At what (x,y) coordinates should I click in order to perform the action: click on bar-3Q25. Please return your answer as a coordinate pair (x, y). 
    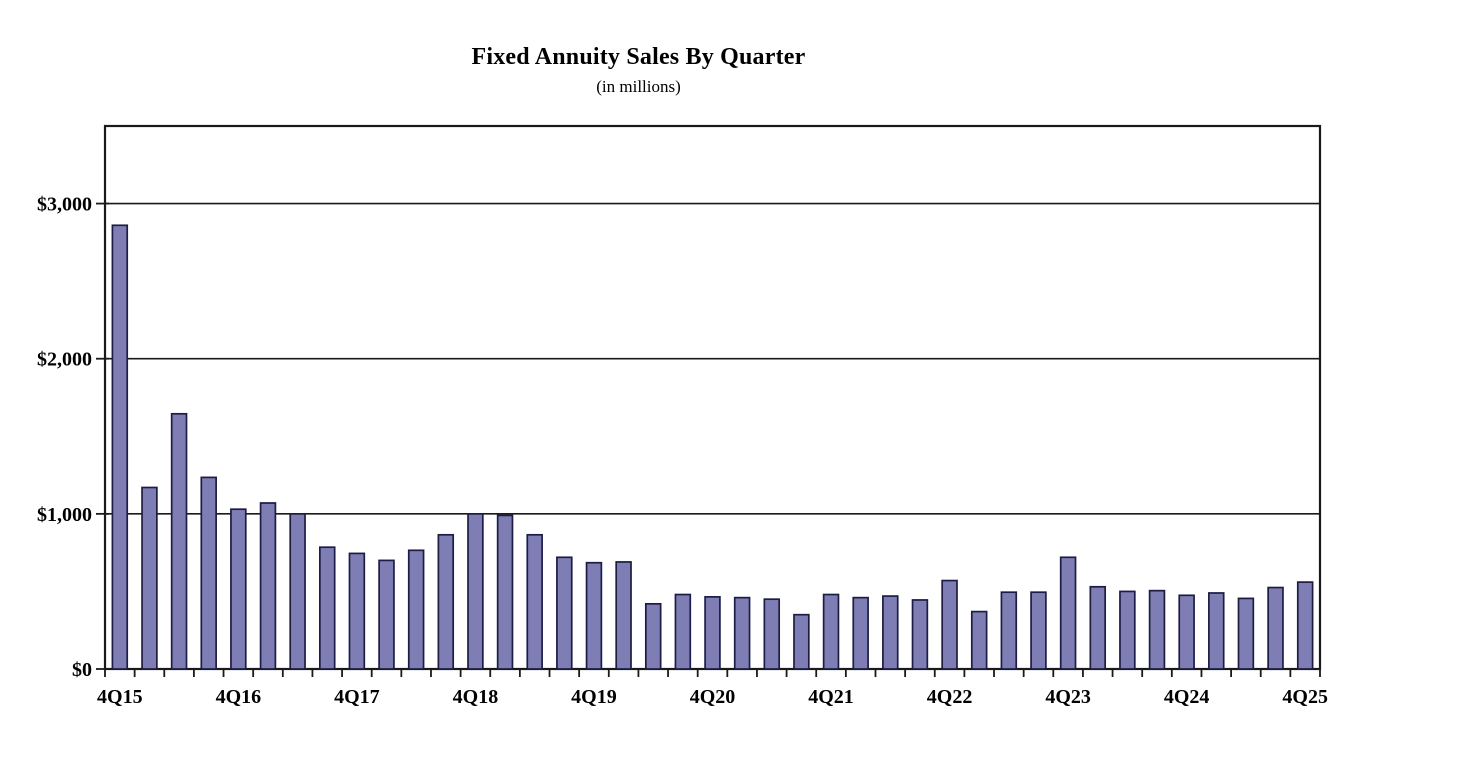
    Looking at the image, I should click on (1275, 628).